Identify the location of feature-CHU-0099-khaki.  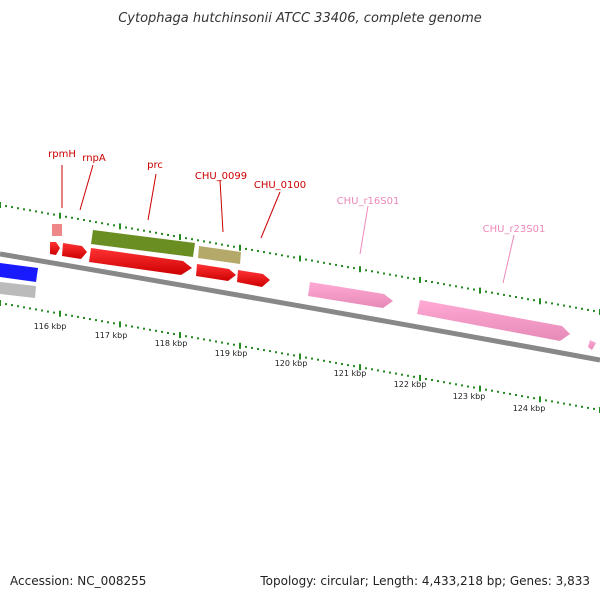
(219, 255).